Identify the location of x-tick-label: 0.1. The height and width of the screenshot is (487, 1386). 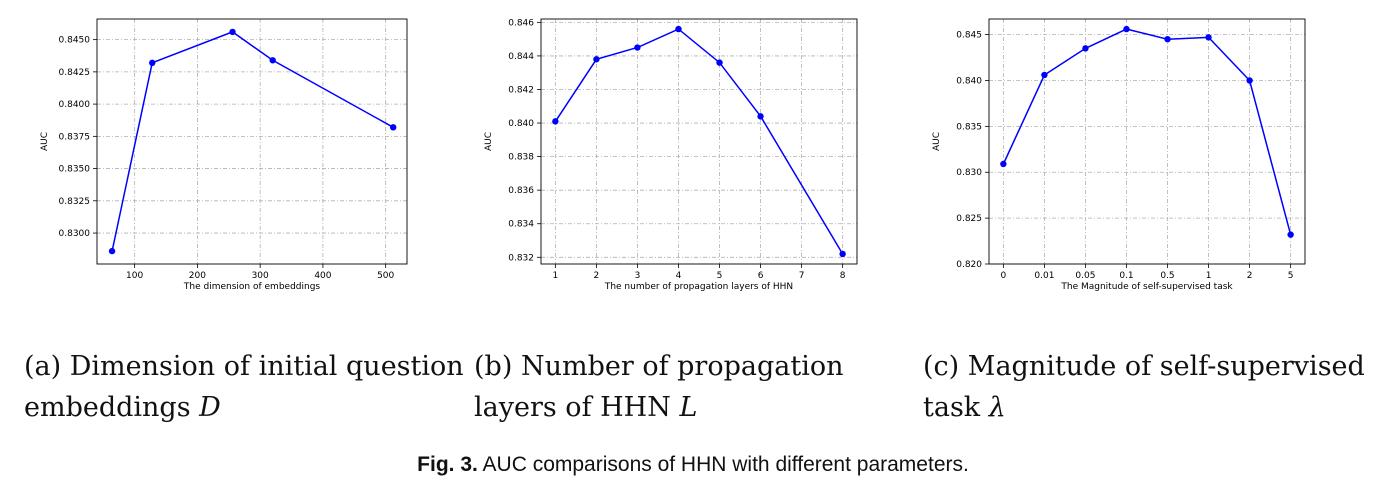
(1126, 276).